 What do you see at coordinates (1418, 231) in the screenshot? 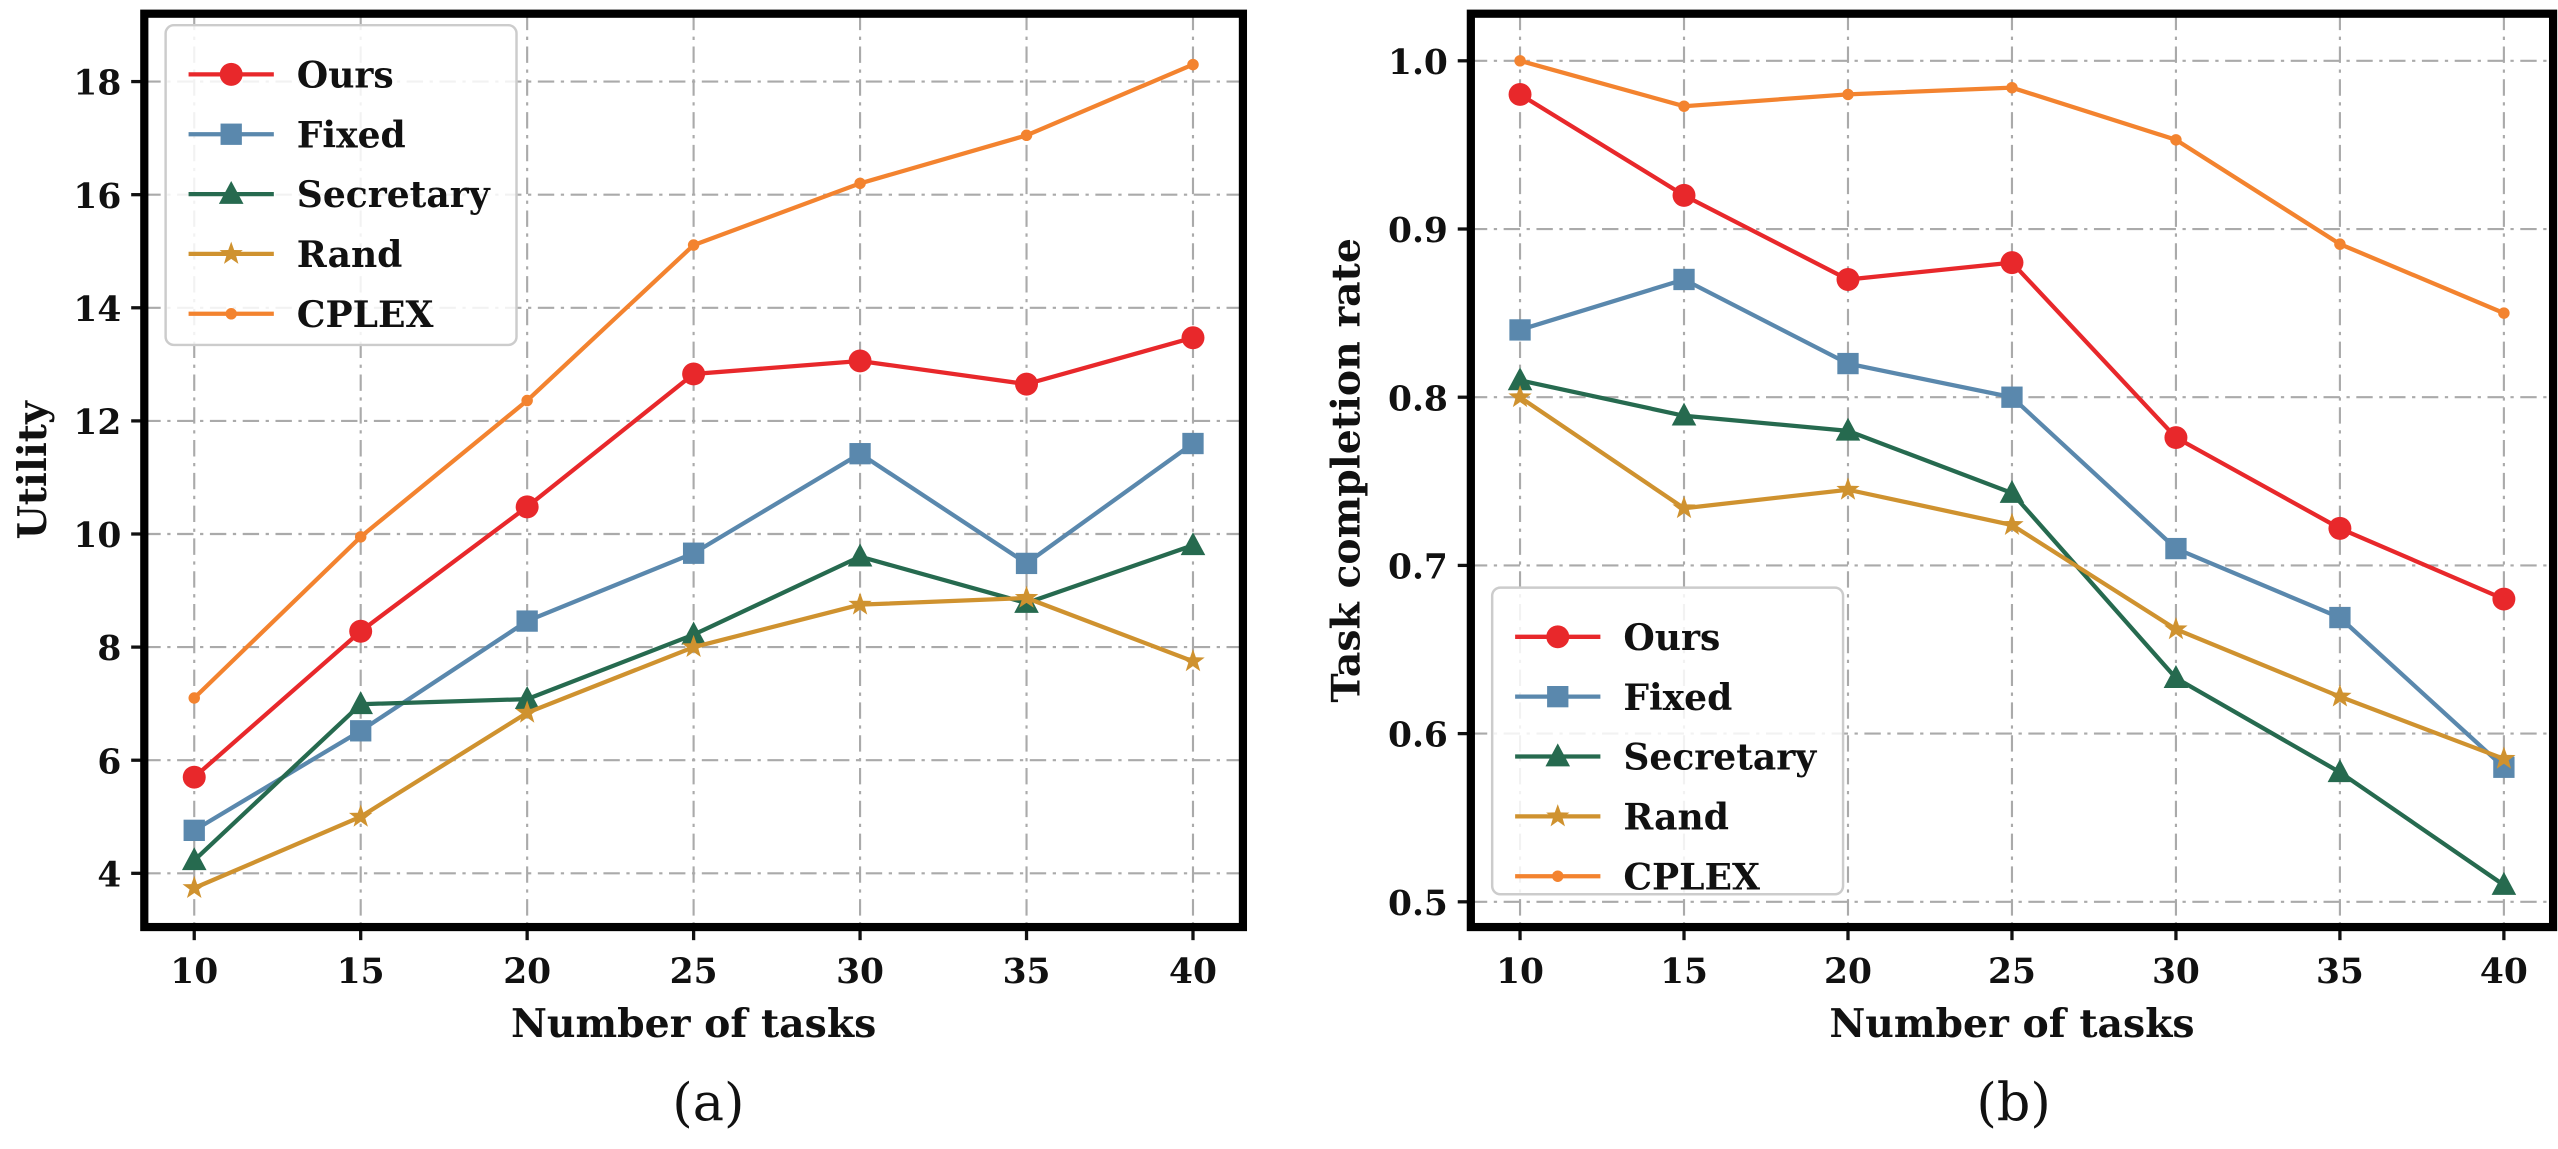
I see `y-tick-label: 0.9` at bounding box center [1418, 231].